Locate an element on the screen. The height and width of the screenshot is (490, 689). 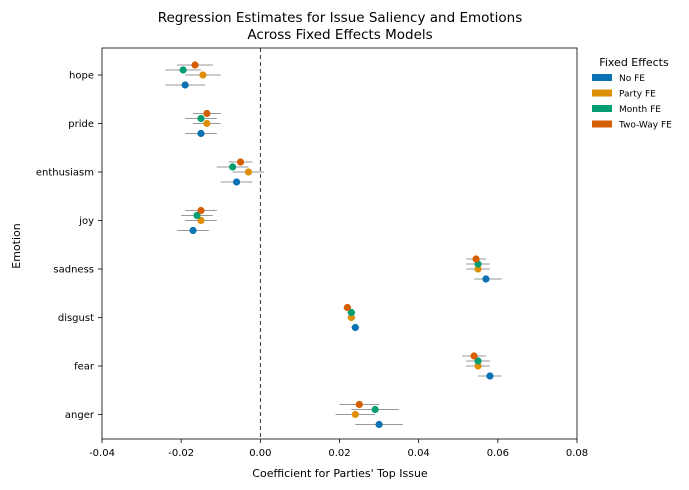
y-tick-label-disgust: disgust is located at coordinates (76, 318).